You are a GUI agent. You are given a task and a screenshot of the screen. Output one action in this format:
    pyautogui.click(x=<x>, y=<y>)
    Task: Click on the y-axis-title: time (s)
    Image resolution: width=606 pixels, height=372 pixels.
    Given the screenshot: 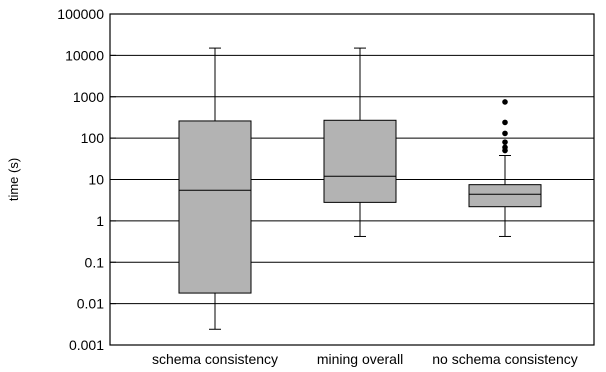 What is the action you would take?
    pyautogui.click(x=13, y=179)
    